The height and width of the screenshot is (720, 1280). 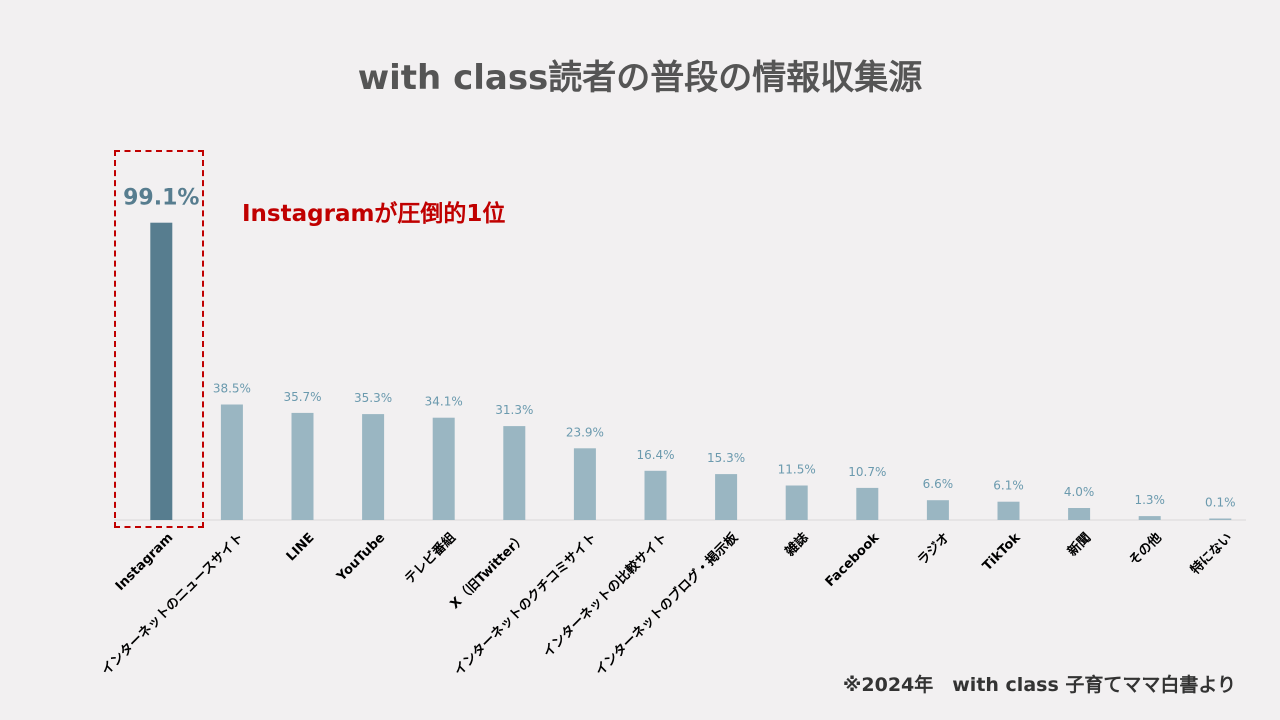 I want to click on x-tick-label: インターネットのニュースサイト, so click(x=173, y=604).